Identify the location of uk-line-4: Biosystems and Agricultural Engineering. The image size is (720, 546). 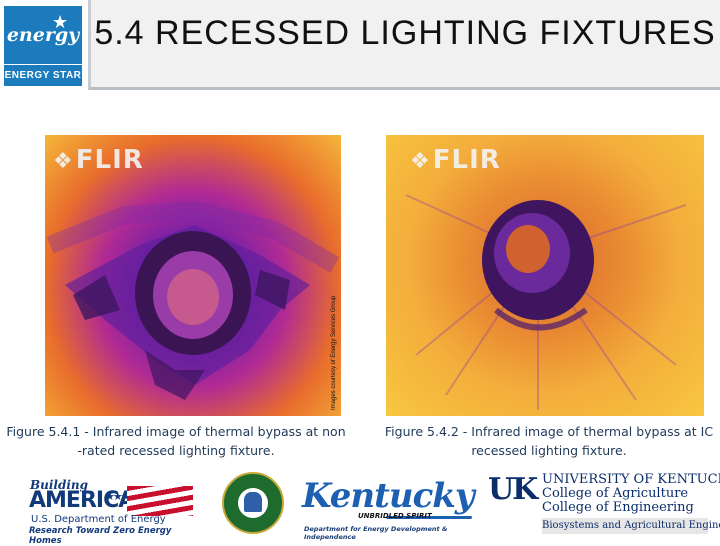
(631, 525).